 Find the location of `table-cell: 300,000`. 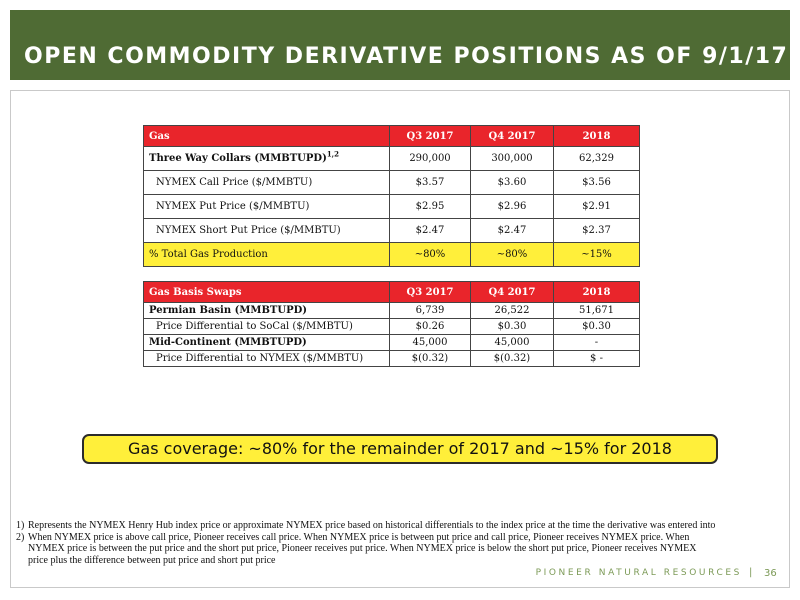

table-cell: 300,000 is located at coordinates (512, 158).